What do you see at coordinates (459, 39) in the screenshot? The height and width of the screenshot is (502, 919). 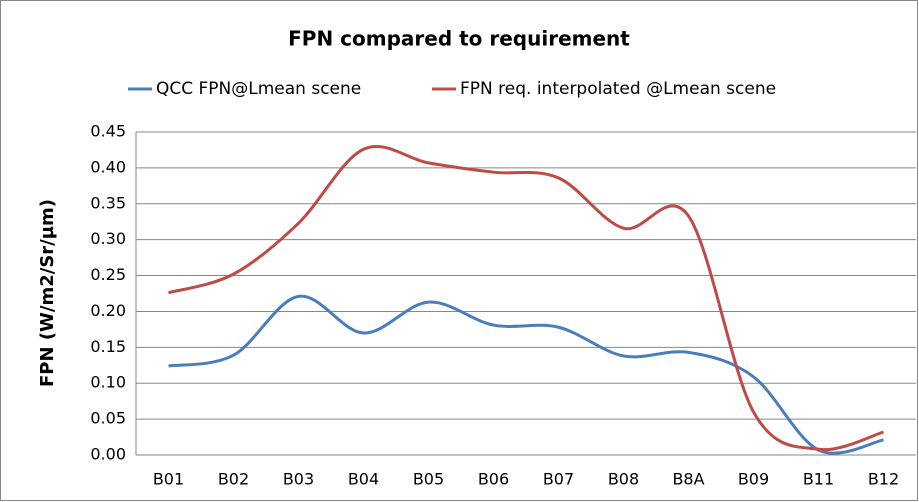 I see `chart-title: FPN compared to requirement` at bounding box center [459, 39].